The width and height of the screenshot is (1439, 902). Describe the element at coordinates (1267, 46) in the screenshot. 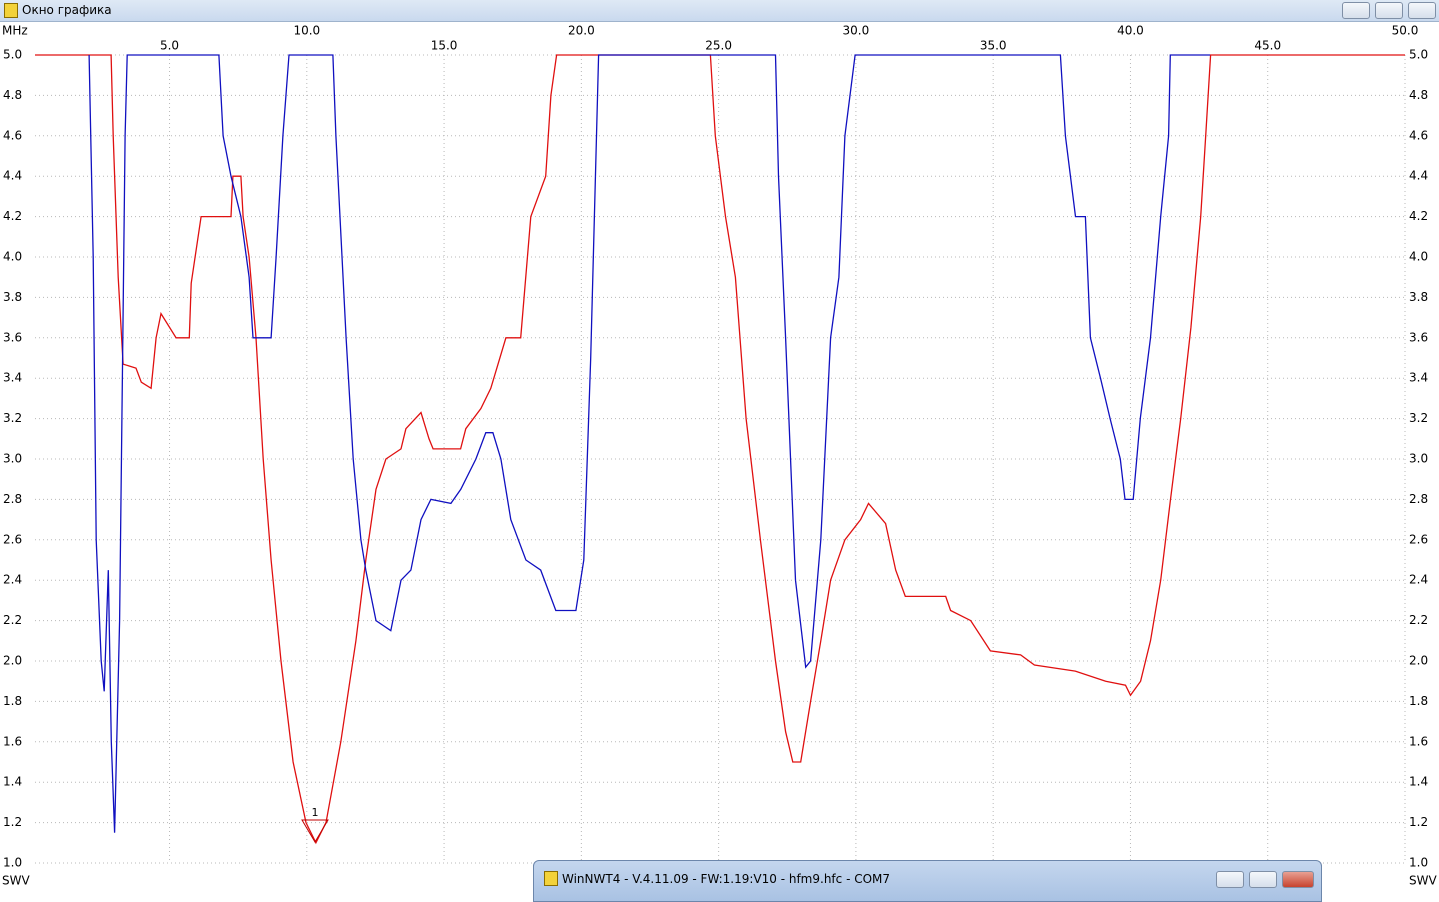

I see `x-tick-label: 45.0` at that location.